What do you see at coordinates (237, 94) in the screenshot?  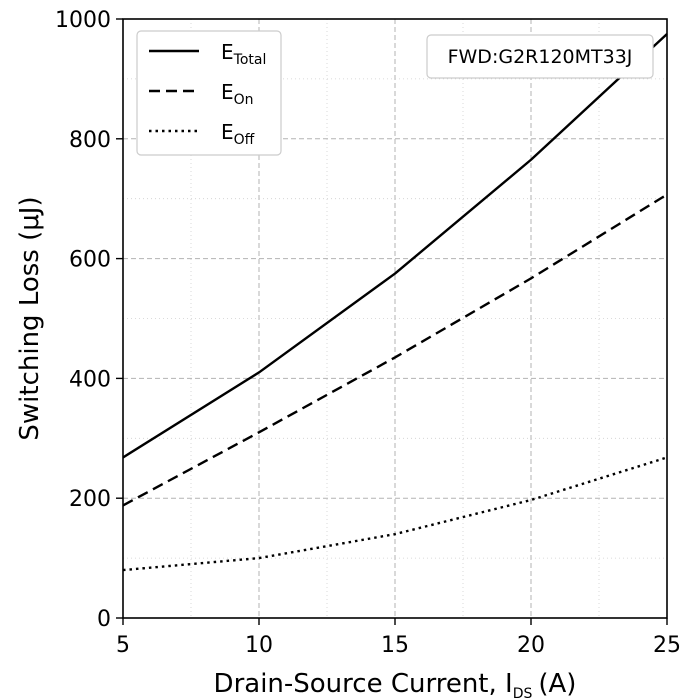 I see `legend-label-on: EOn` at bounding box center [237, 94].